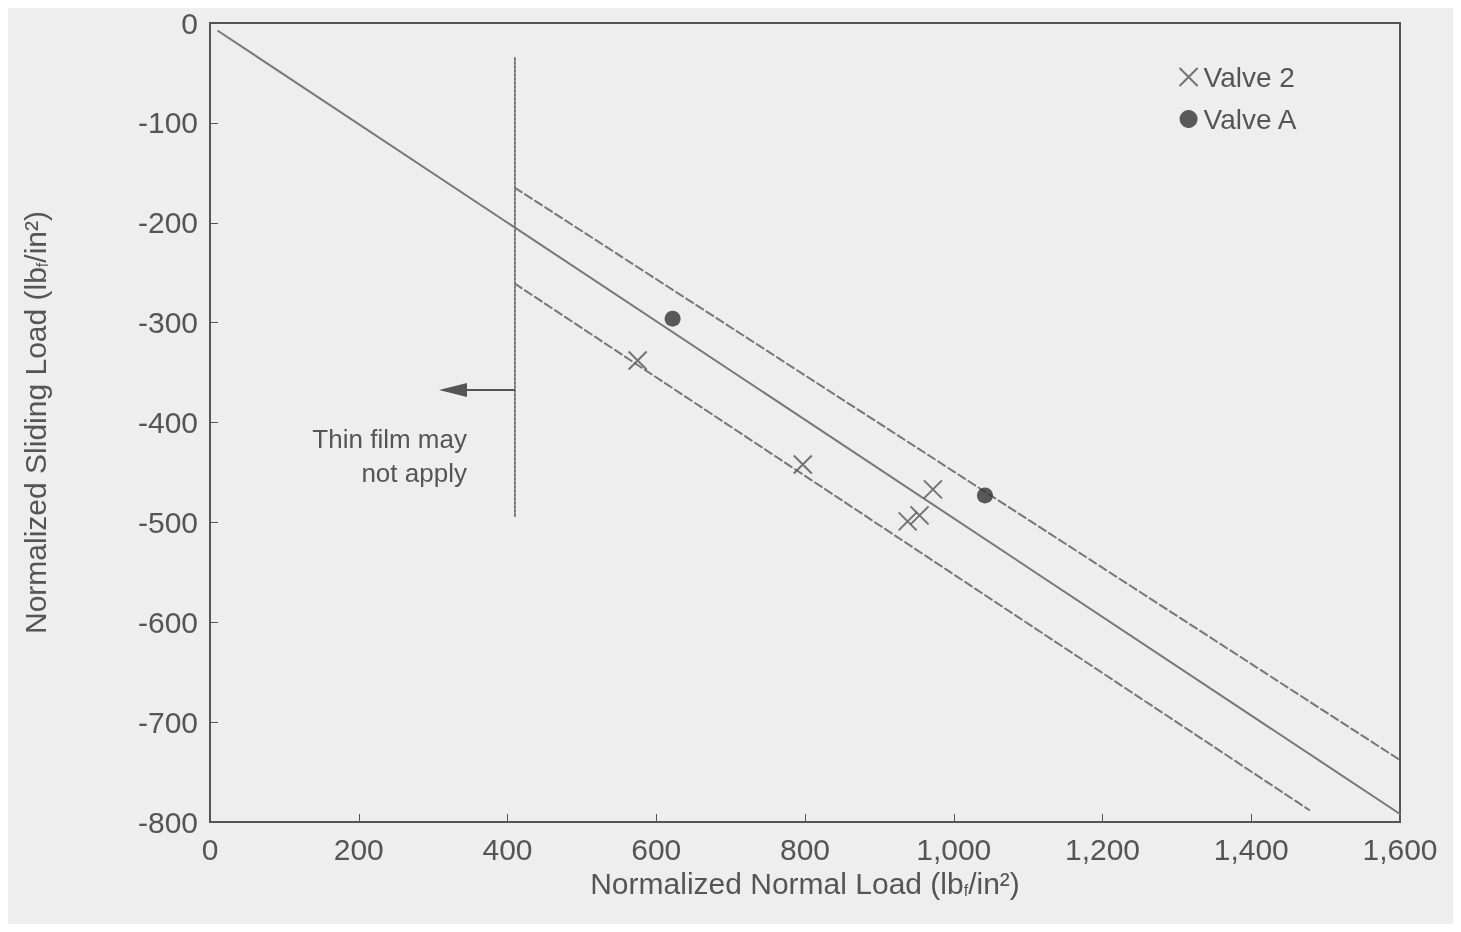 This screenshot has height=932, width=1461. Describe the element at coordinates (167, 422) in the screenshot. I see `y-tick-label: -400` at that location.